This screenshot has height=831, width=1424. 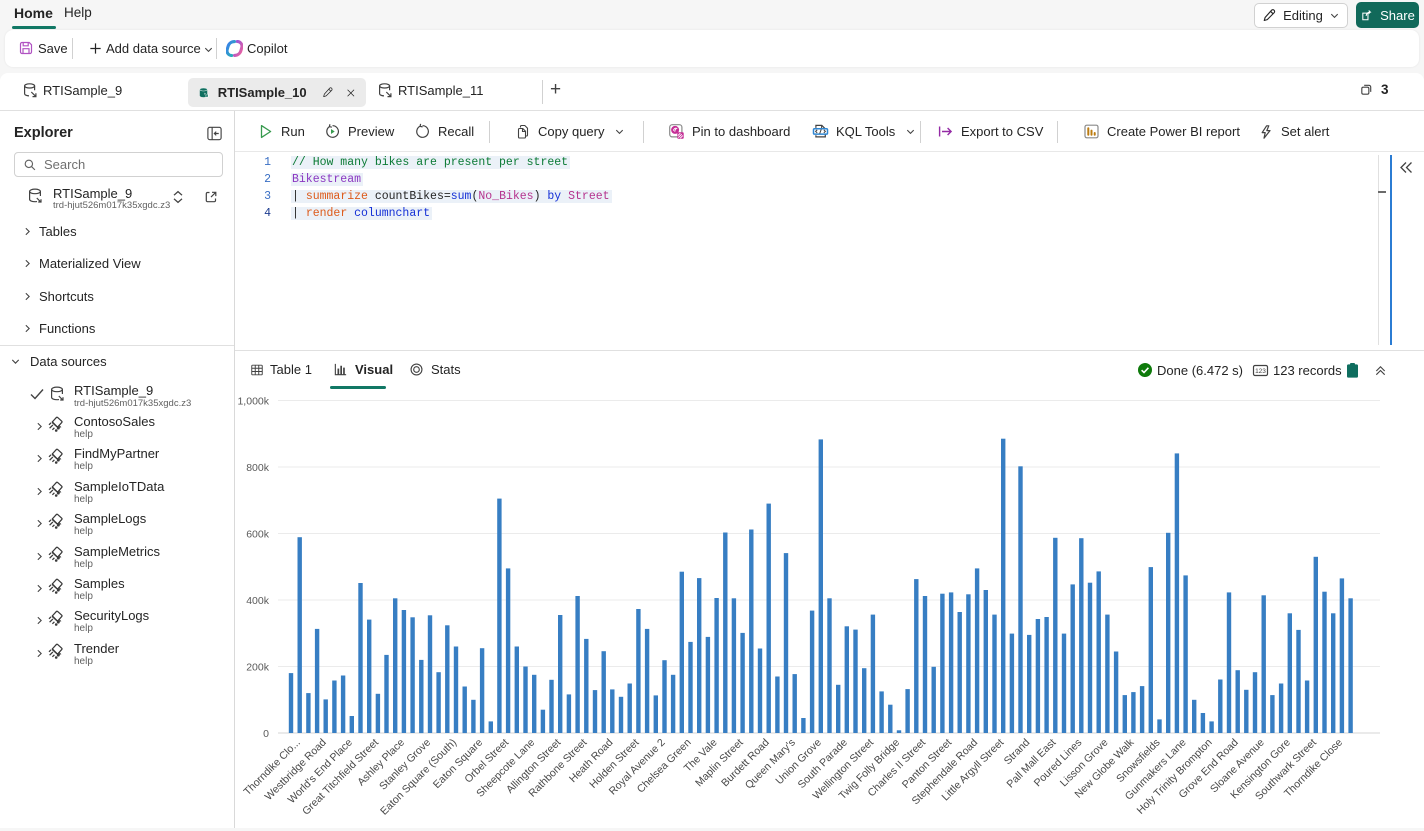 I want to click on svg-text: 1,000k, so click(x=253, y=402).